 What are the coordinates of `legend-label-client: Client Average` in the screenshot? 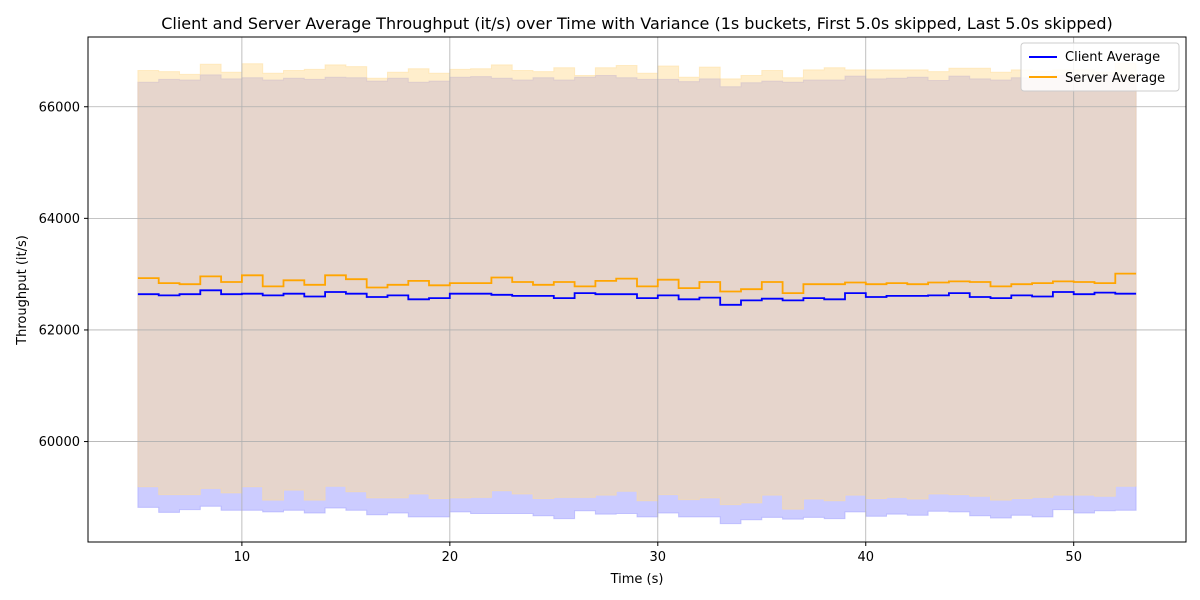 It's located at (1112, 57).